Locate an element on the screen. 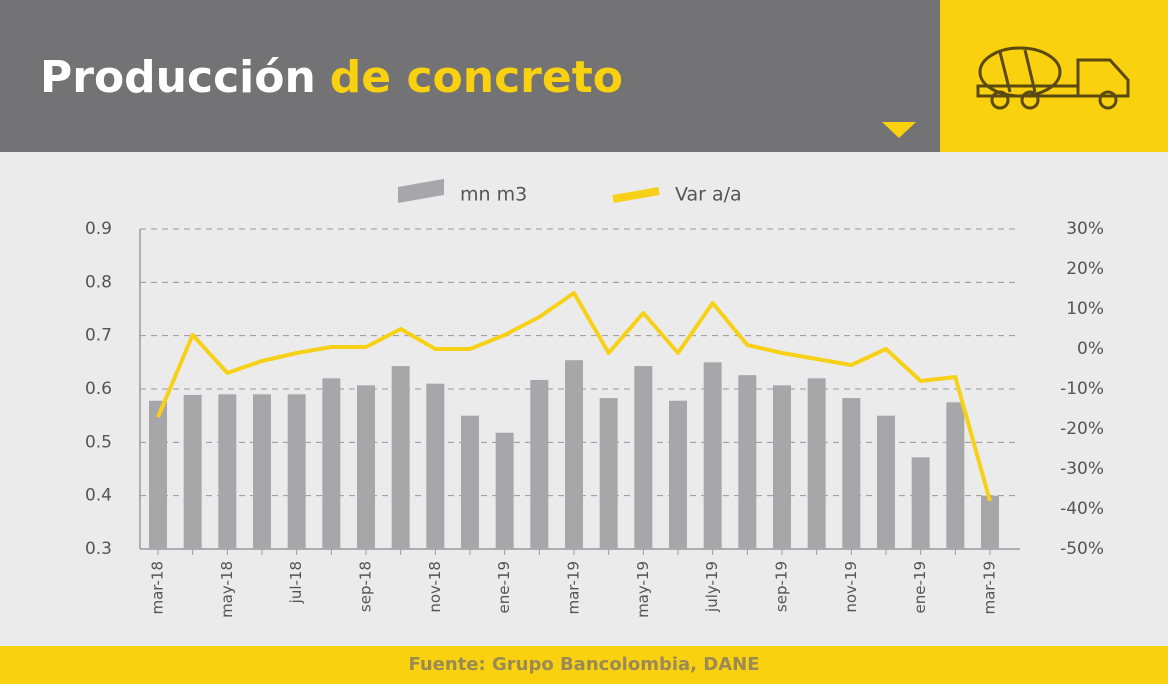  y2-tick-label: -50% is located at coordinates (1082, 549).